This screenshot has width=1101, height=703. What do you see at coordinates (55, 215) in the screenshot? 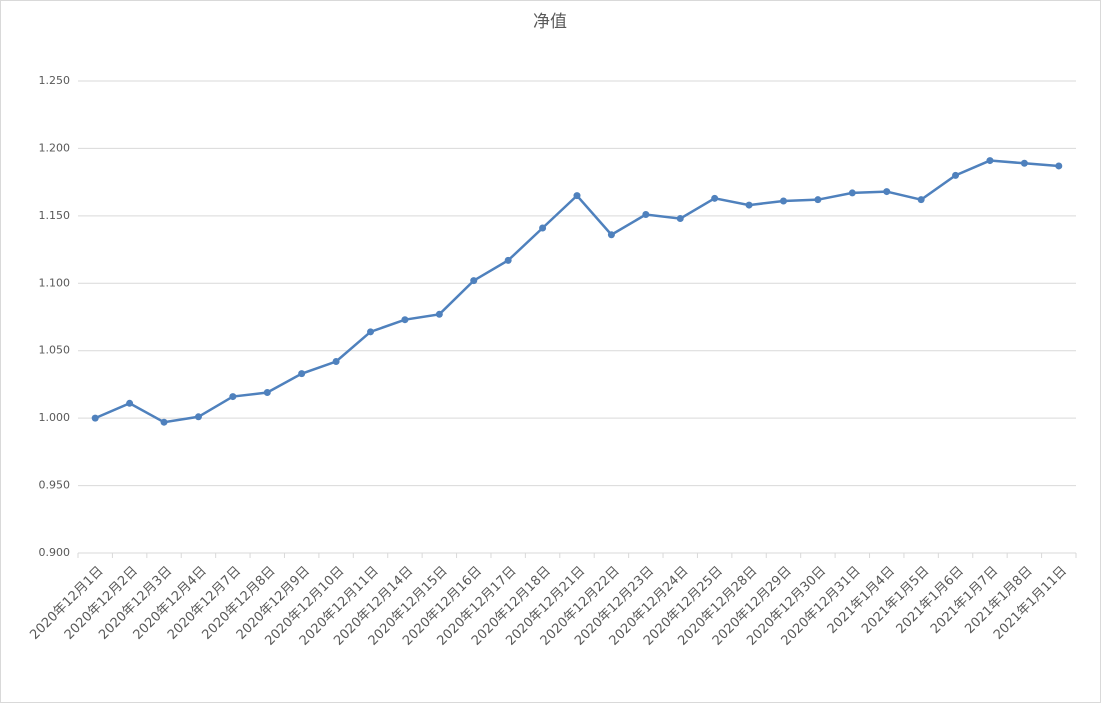
I see `y-tick-label: 1.150` at bounding box center [55, 215].